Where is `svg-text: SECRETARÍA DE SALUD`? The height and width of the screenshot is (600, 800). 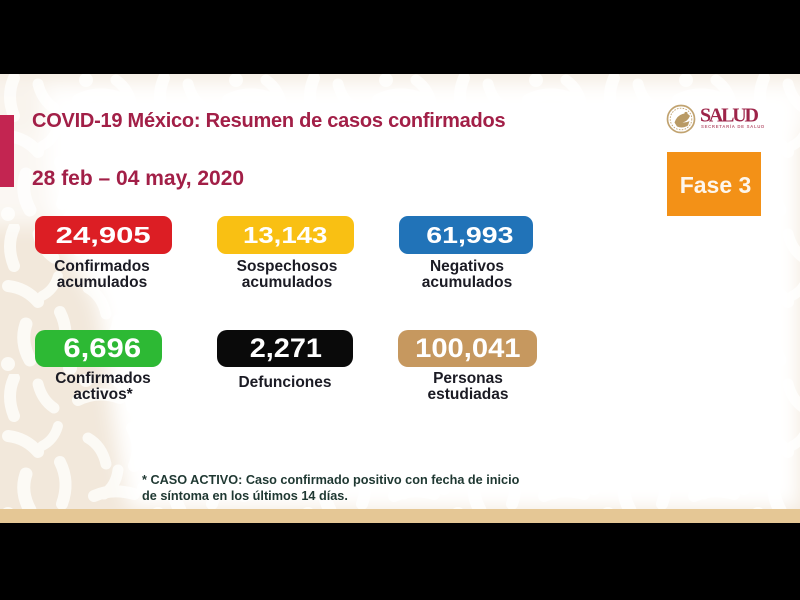 svg-text: SECRETARÍA DE SALUD is located at coordinates (733, 126).